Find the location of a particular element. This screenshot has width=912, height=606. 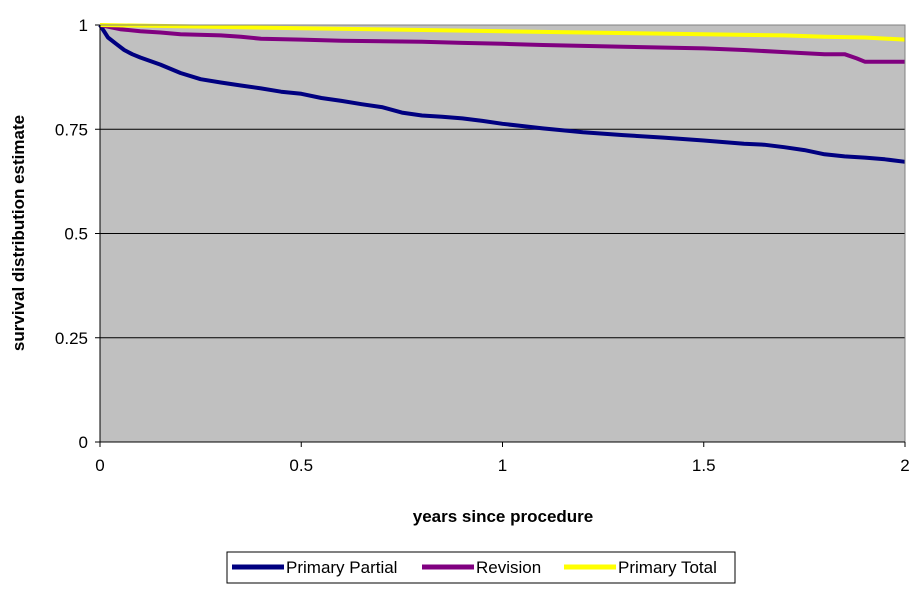

x-tick-label: 0 is located at coordinates (99, 465).